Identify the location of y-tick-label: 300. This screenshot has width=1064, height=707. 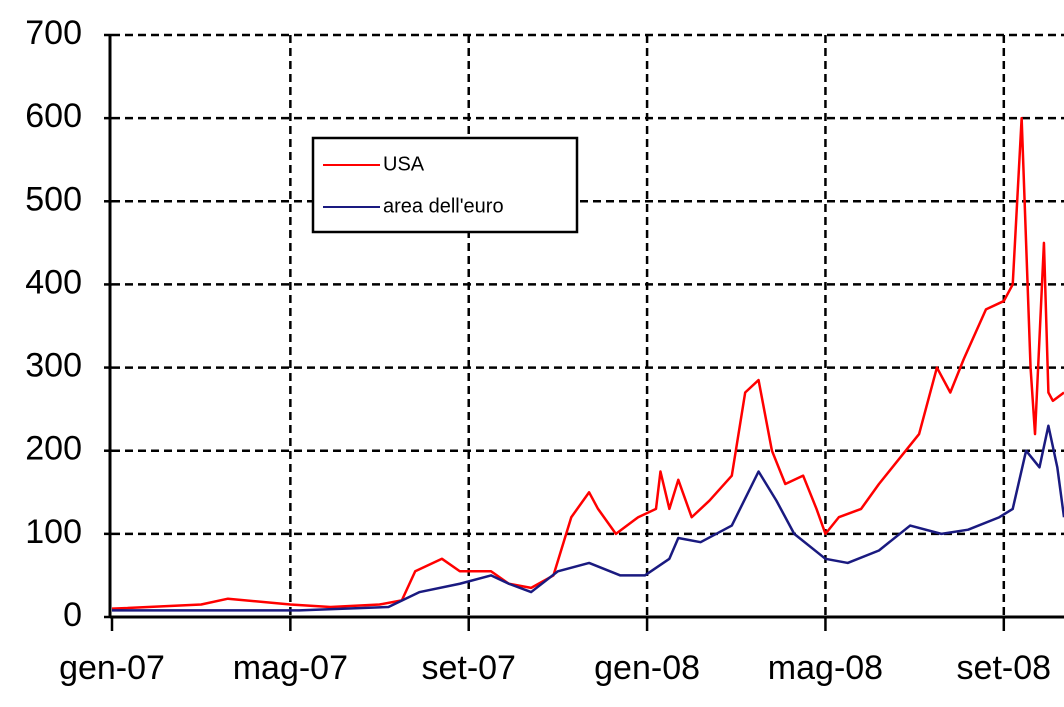
(53, 366).